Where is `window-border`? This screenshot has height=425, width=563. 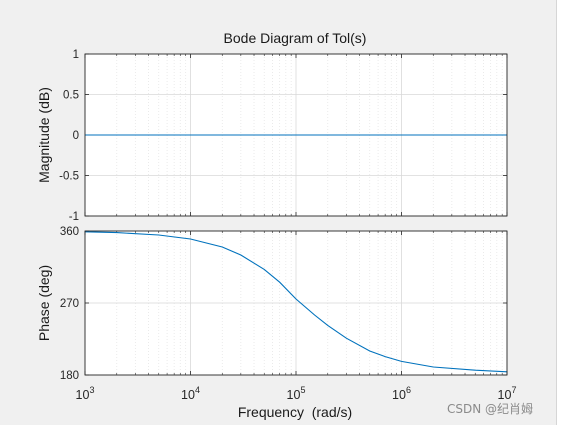 window-border is located at coordinates (556, 212).